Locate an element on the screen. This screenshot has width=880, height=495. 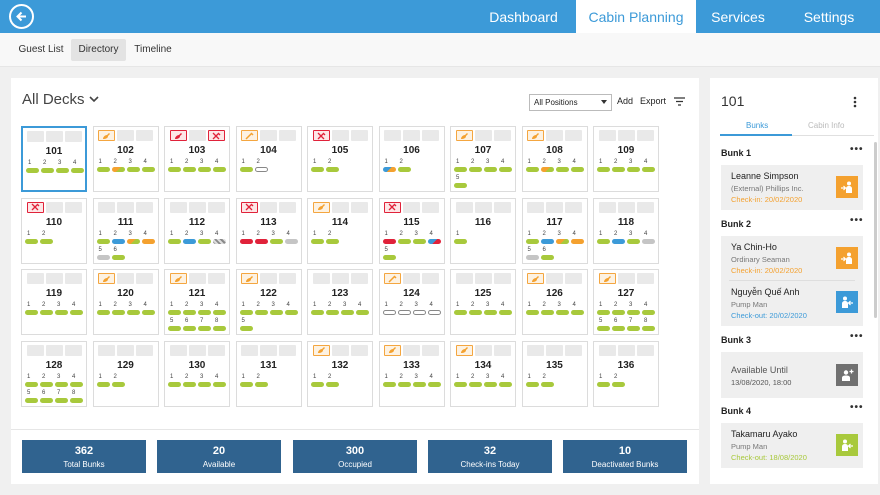
cabin-card-120: 120 1 2 3 4 is located at coordinates (125, 302).